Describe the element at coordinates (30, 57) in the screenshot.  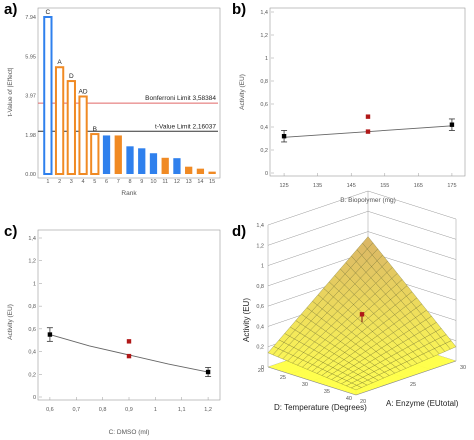
I see `y-tick-label: 5.95` at that location.